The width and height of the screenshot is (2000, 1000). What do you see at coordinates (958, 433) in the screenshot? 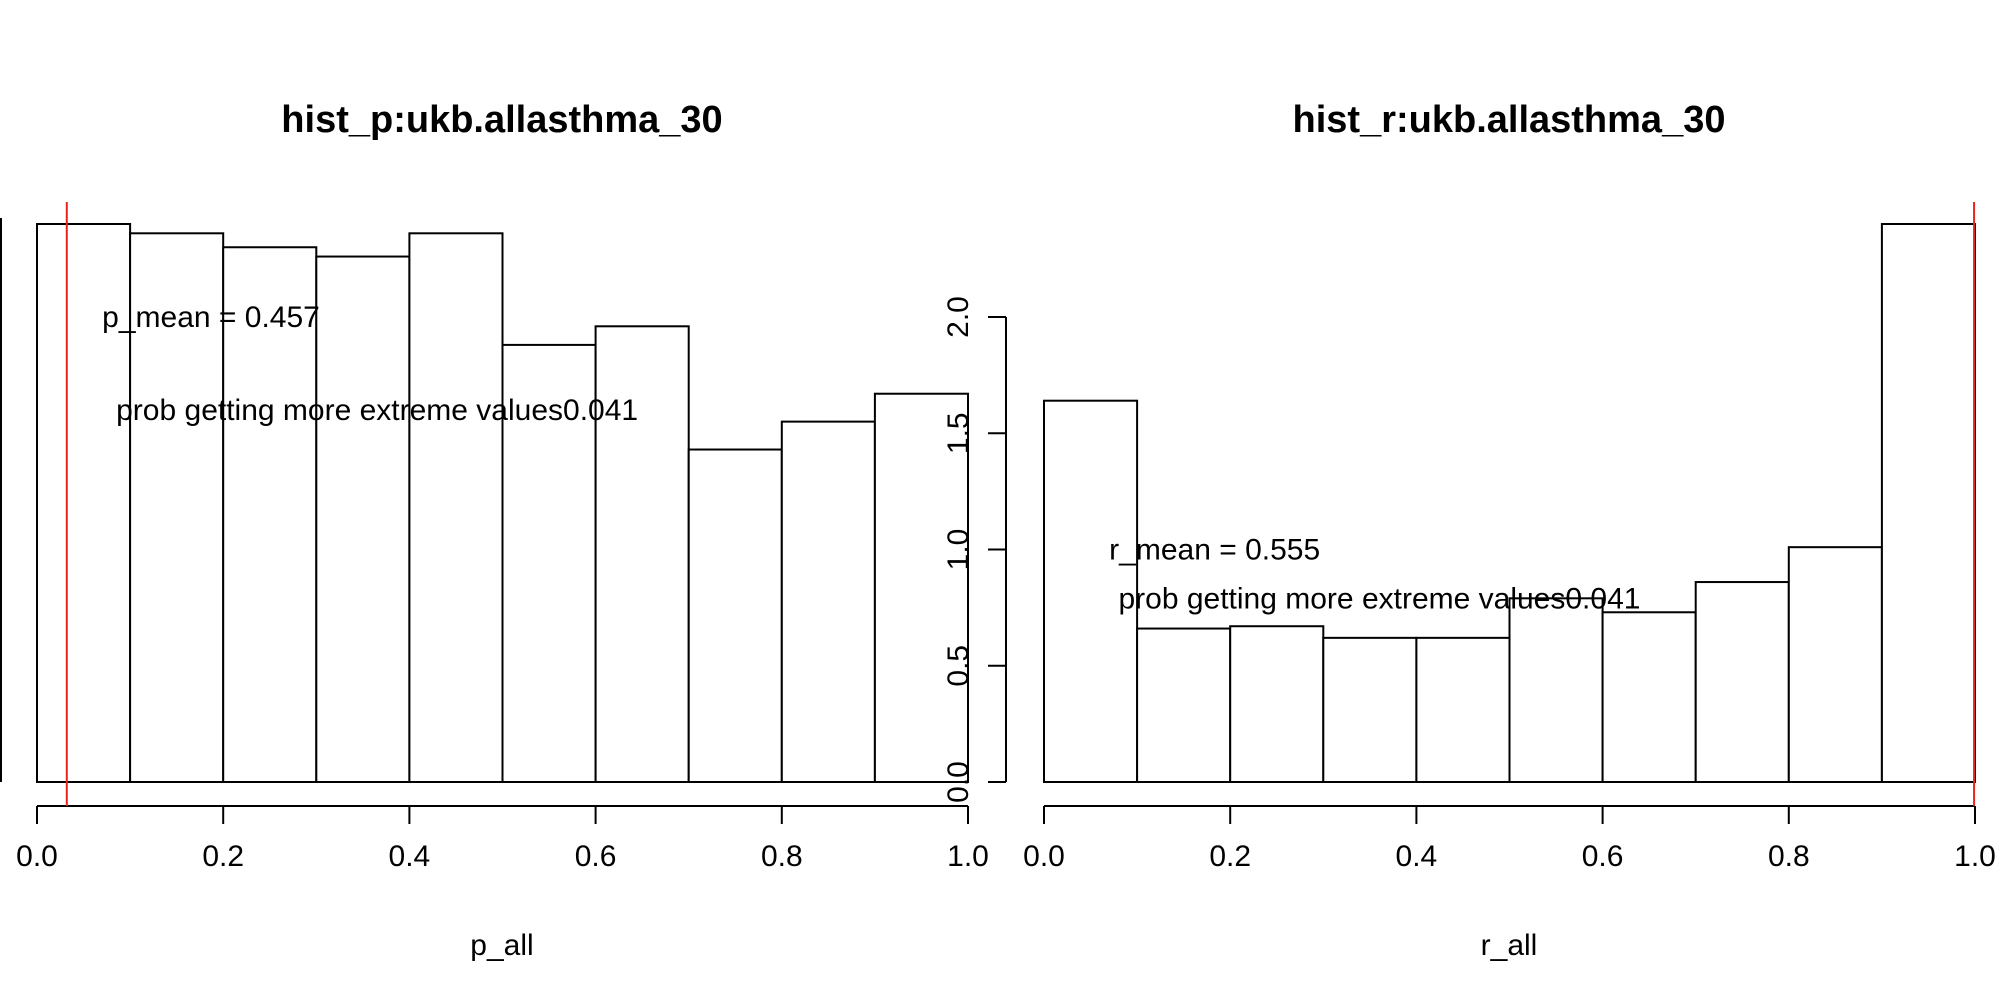
I see `y-tick-label: 1.5` at bounding box center [958, 433].